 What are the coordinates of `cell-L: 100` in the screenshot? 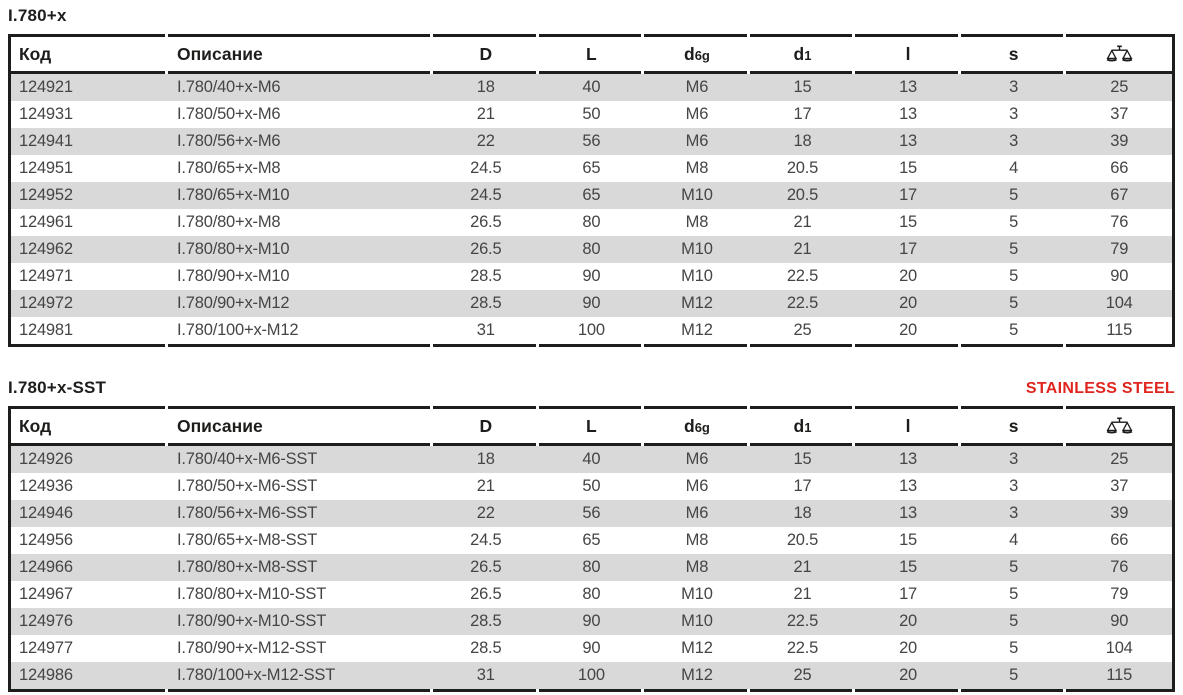 It's located at (591, 675).